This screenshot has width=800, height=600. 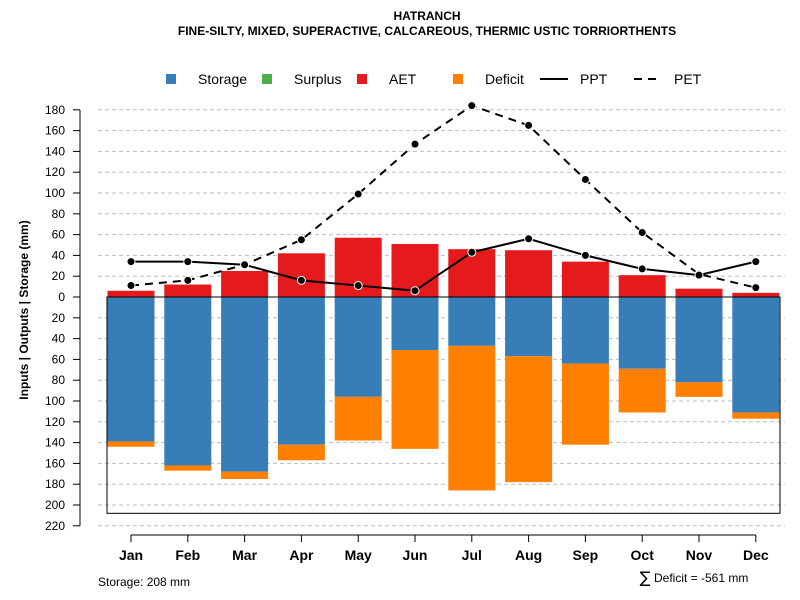 What do you see at coordinates (131, 555) in the screenshot?
I see `x-tick-label-jan: Jan` at bounding box center [131, 555].